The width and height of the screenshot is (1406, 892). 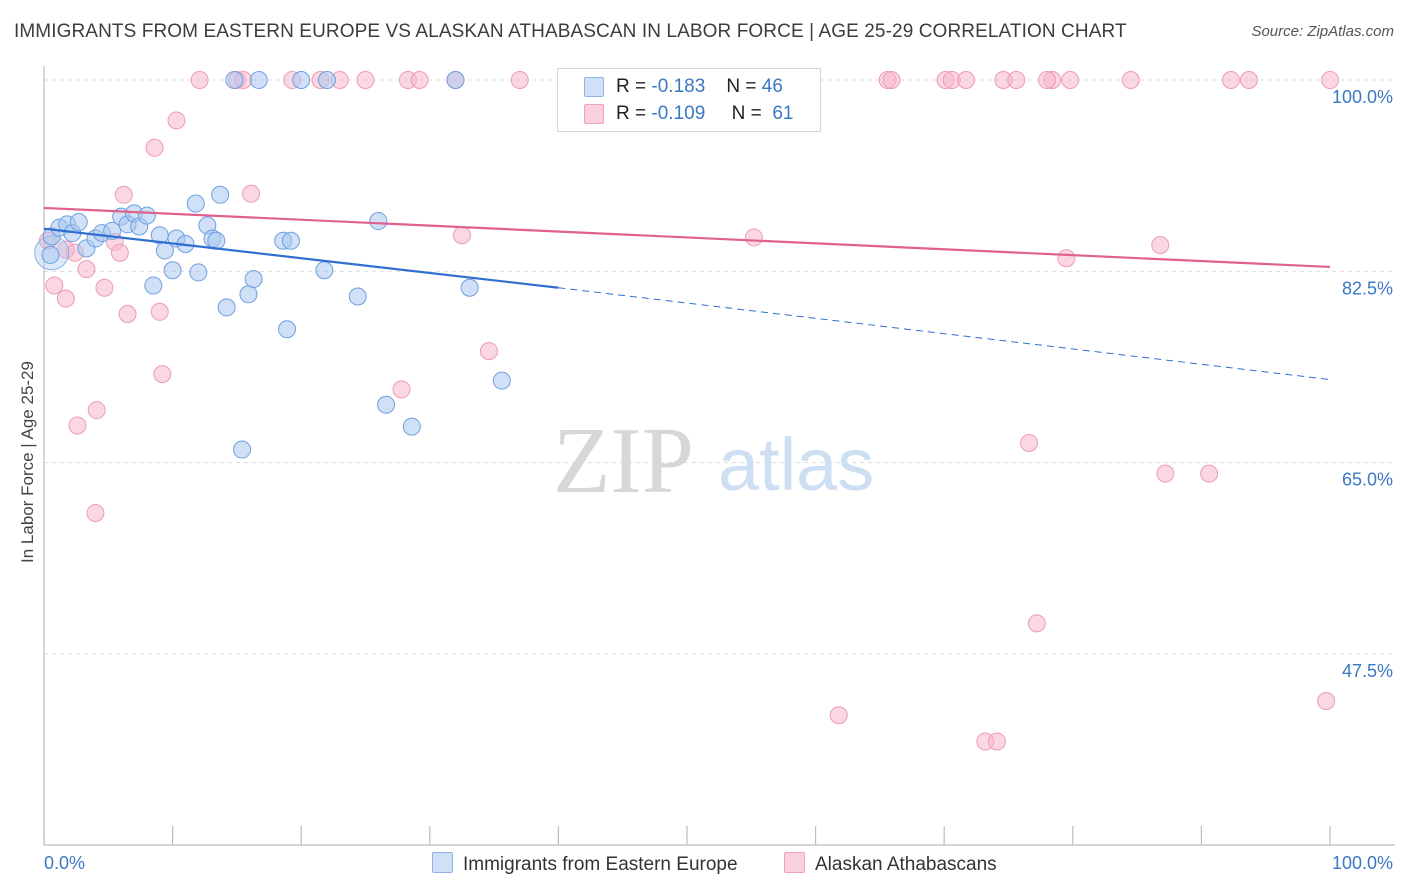 I want to click on bottom-legend-label-series1: Immigrants from Eastern Europe, so click(x=600, y=864).